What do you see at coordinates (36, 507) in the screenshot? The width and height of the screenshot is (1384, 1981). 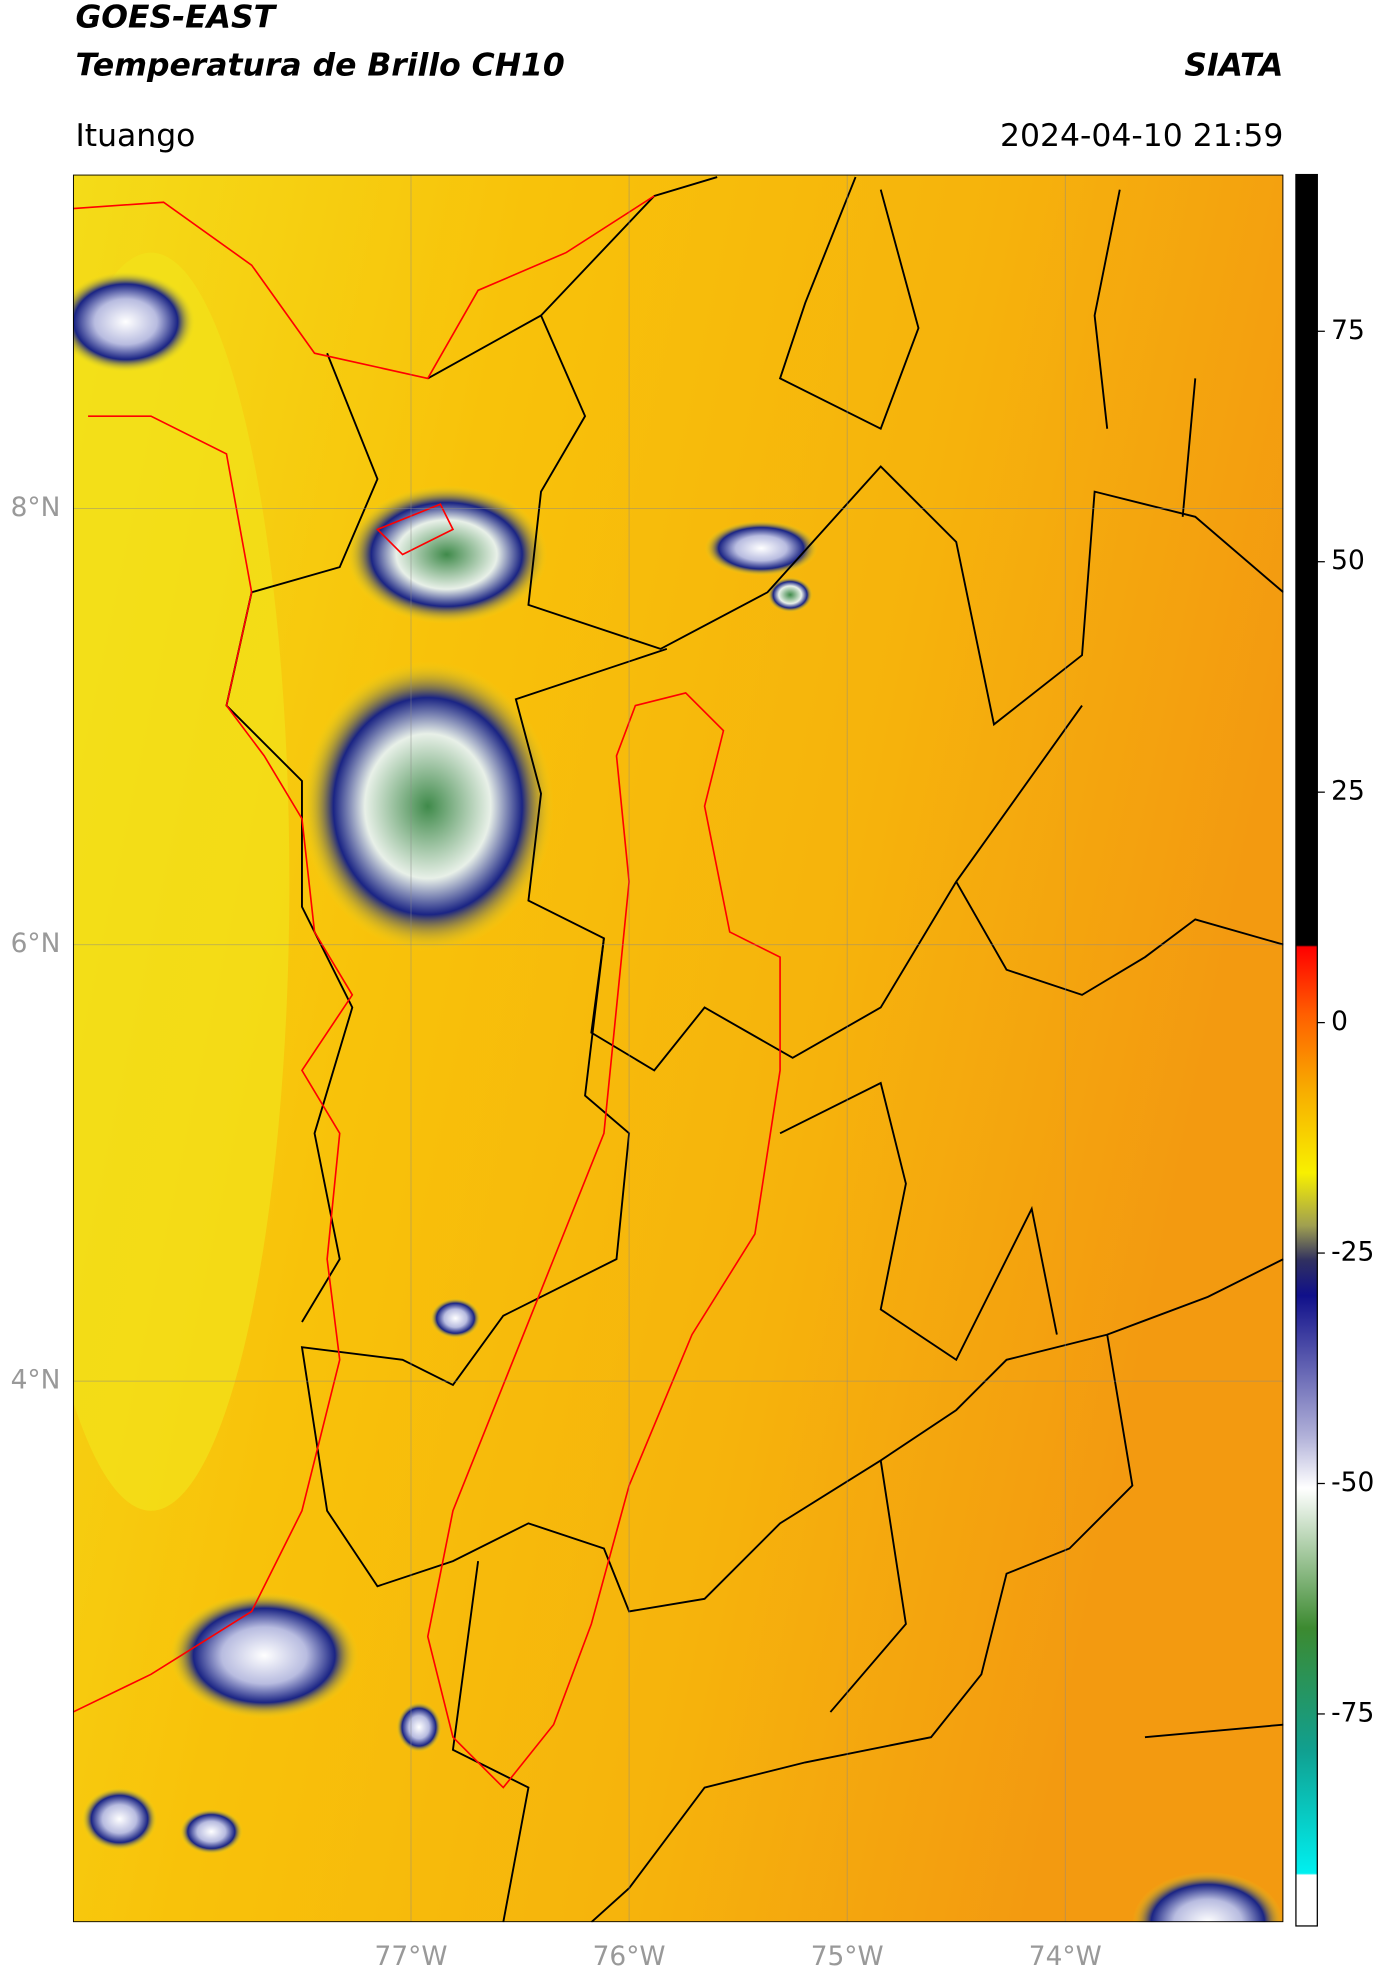 I see `y-tick-label: 8°N` at bounding box center [36, 507].